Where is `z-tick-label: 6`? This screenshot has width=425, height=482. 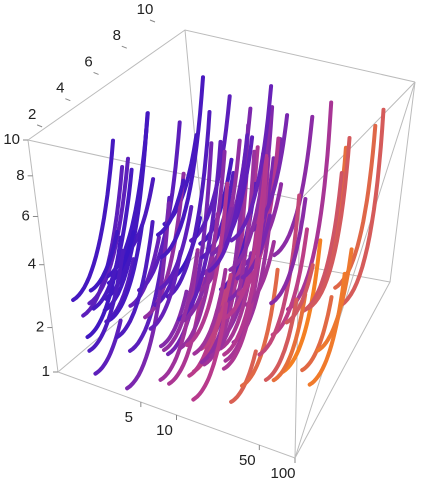
z-tick-label: 6 is located at coordinates (26, 215).